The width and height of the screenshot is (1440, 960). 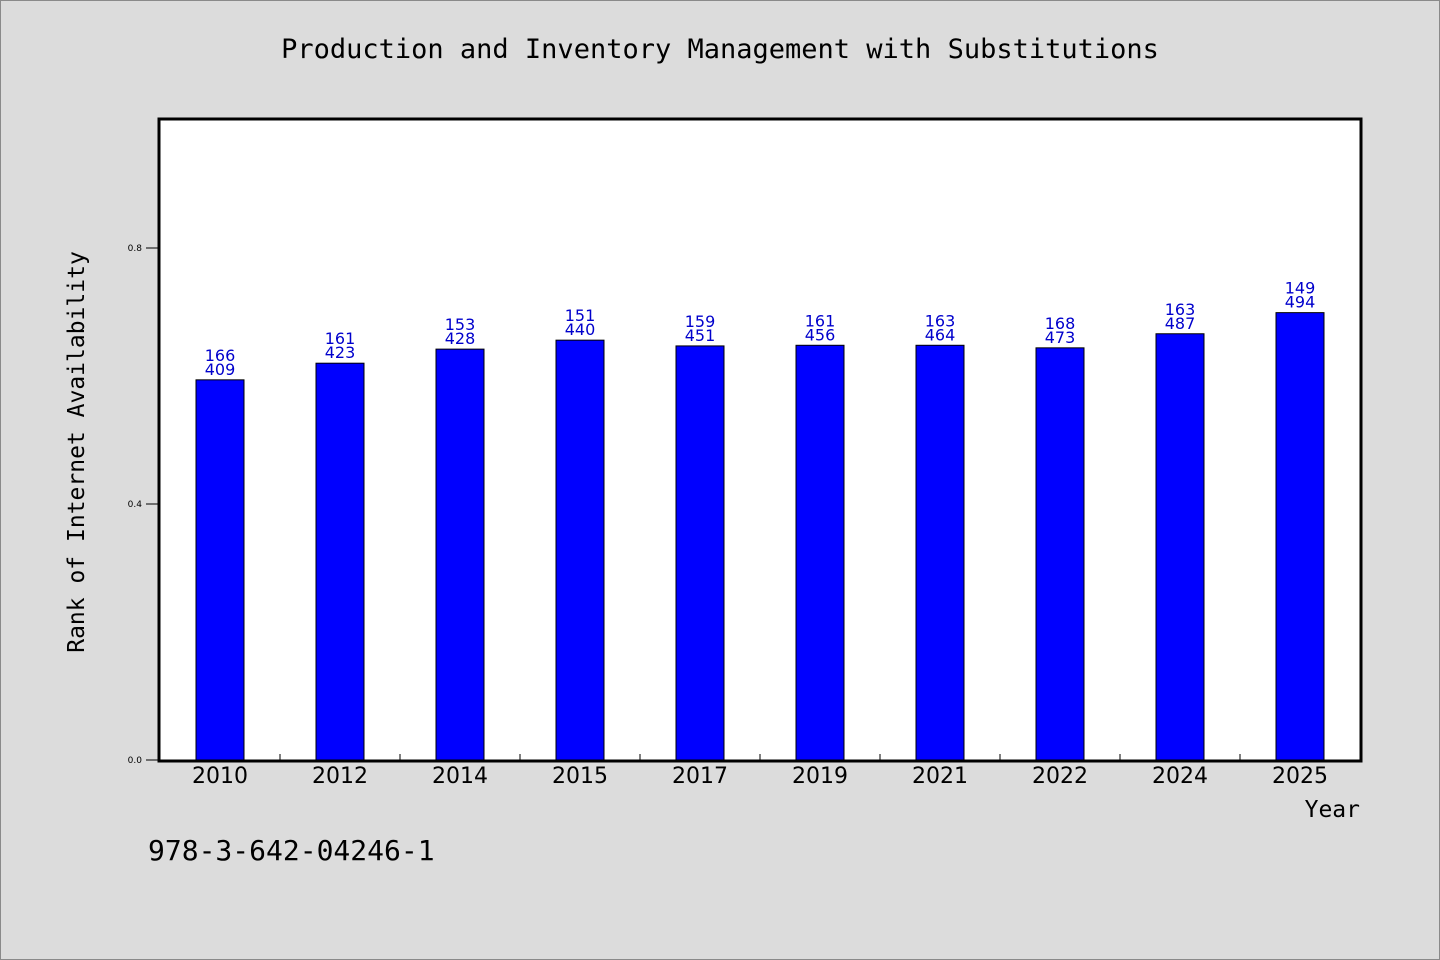 I want to click on bar-label-bottom-2025: 494, so click(x=1300, y=302).